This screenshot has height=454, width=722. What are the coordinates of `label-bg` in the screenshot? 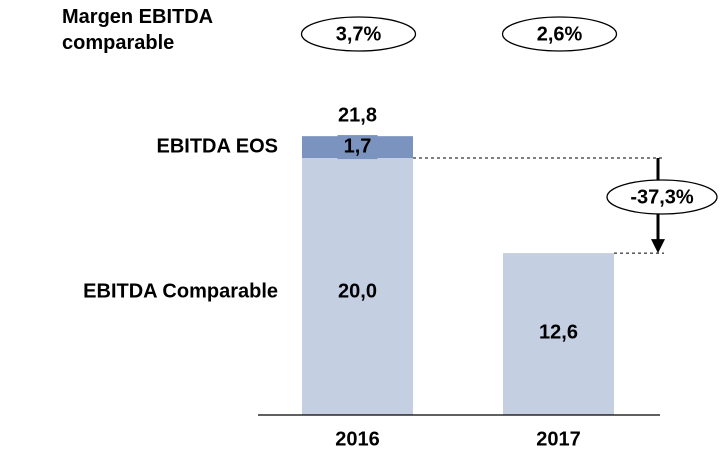 It's located at (357, 147).